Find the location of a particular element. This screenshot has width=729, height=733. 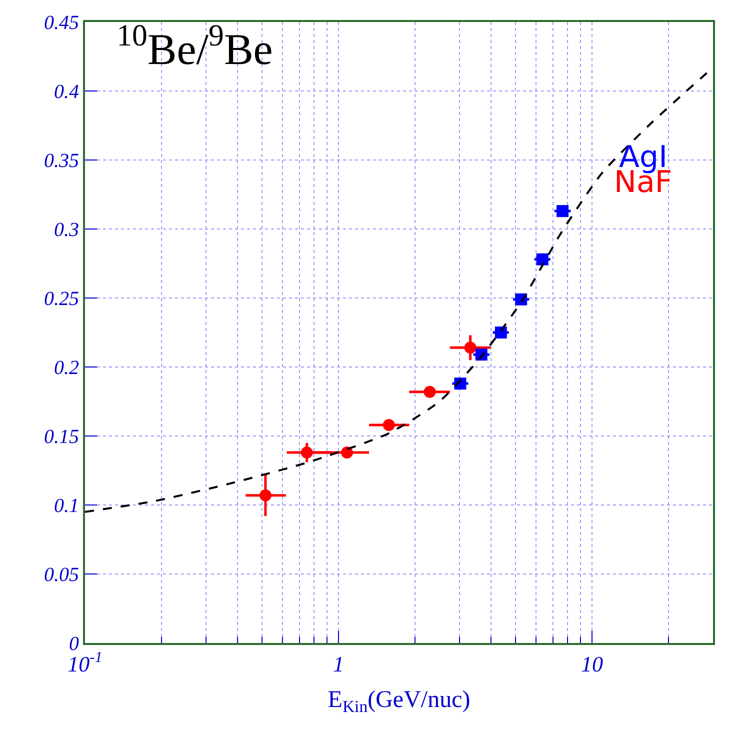

y-tick-label: 0.45 is located at coordinates (61, 23).